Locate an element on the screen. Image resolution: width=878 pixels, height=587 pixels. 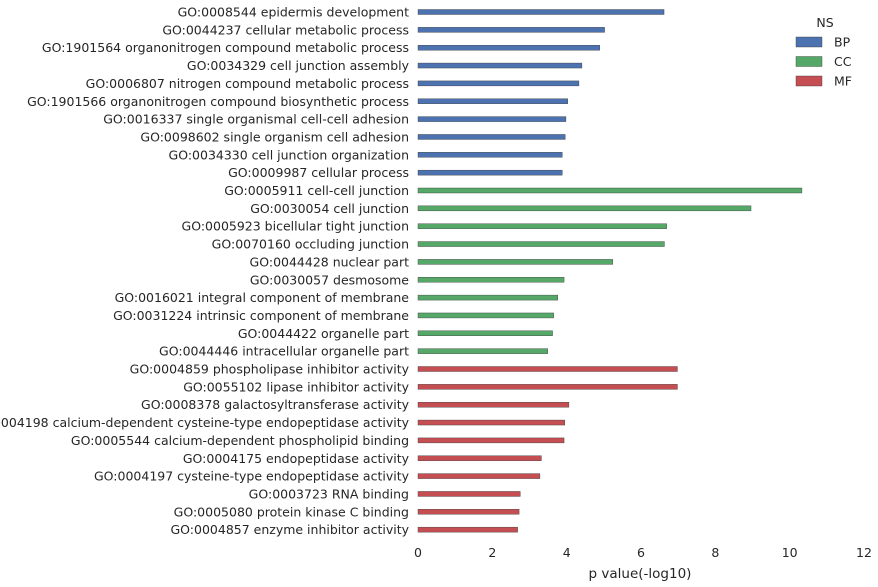
category-label: GO:0008544 epidermis development is located at coordinates (293, 12).